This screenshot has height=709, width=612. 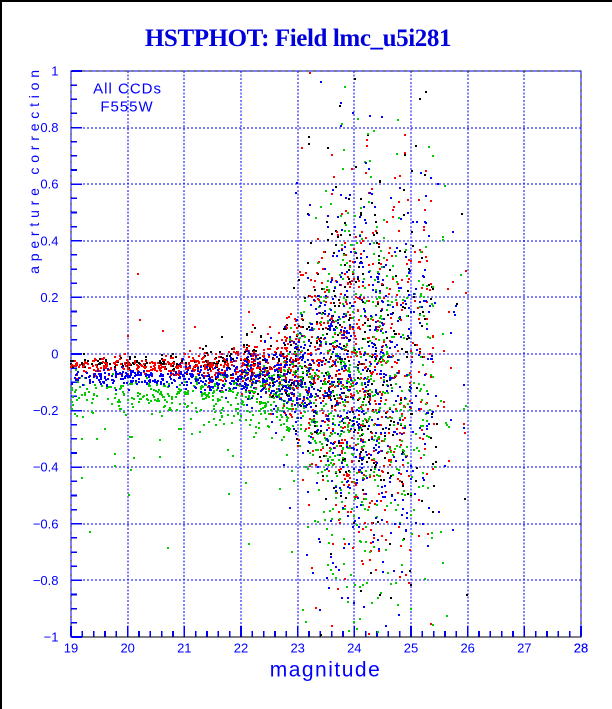 I want to click on svg-text: 0.8, so click(x=49, y=127).